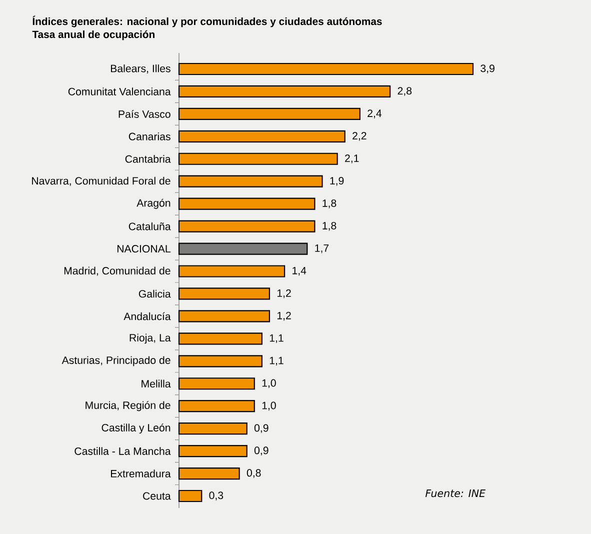 The width and height of the screenshot is (591, 534). I want to click on data-label: 2,1, so click(352, 159).